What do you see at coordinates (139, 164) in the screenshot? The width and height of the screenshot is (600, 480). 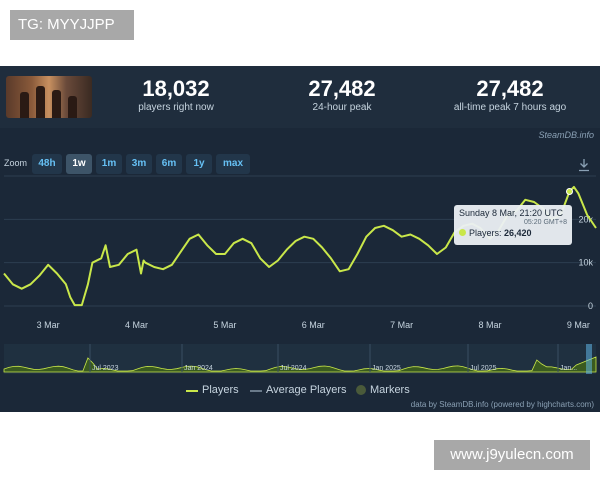 I see `zoom-option-3m: 3m` at bounding box center [139, 164].